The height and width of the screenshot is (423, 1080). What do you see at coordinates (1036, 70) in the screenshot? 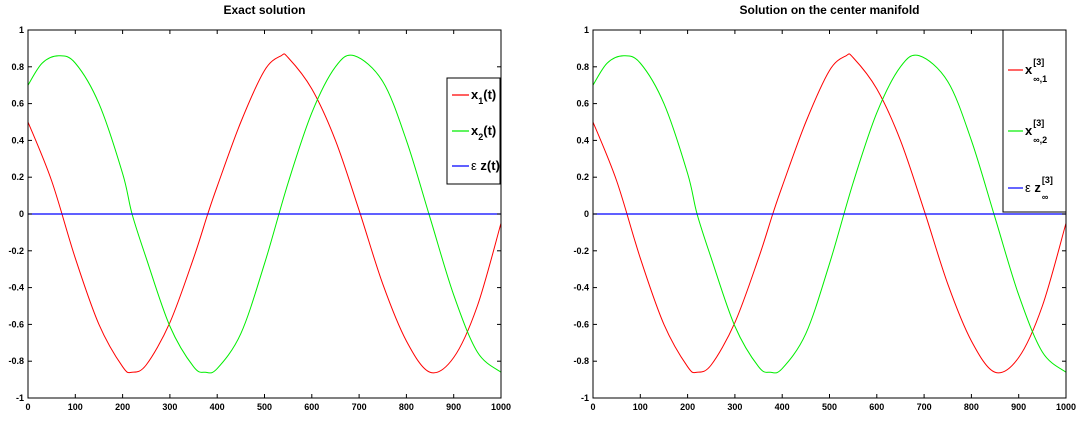
I see `legend-label-1: x[3] ∞,1` at bounding box center [1036, 70].